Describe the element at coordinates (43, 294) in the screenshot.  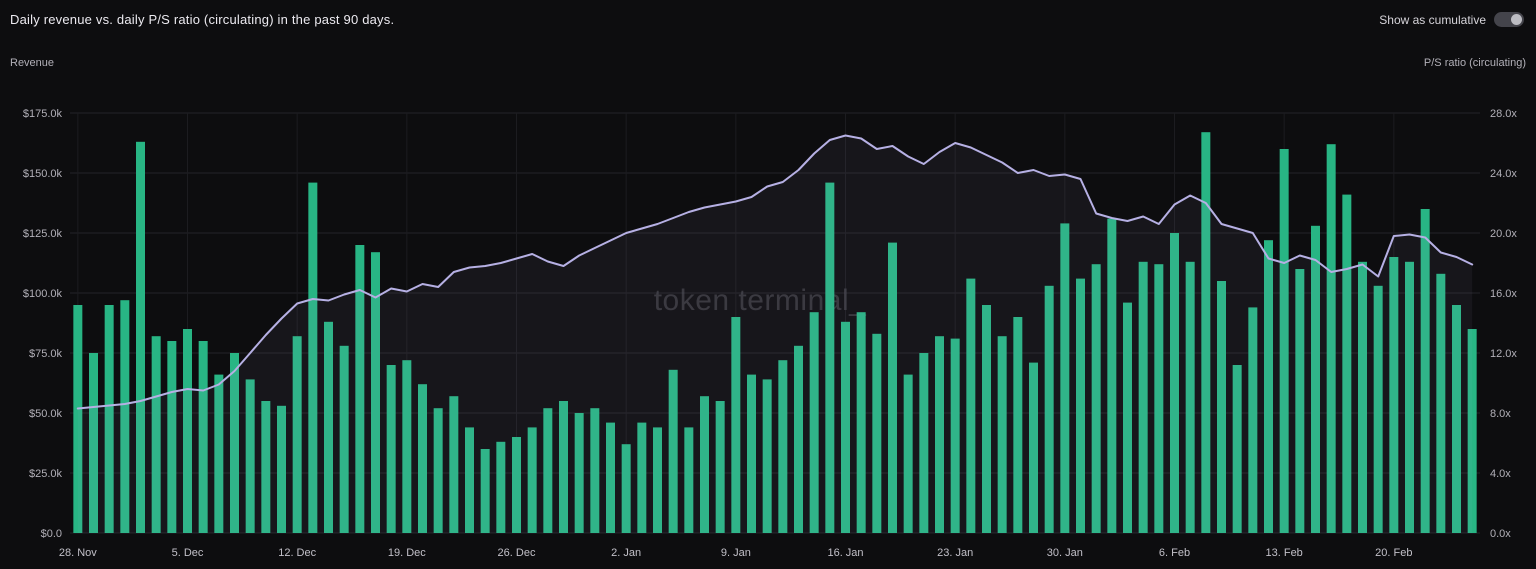
I see `svg-text: $100.0k` at that location.